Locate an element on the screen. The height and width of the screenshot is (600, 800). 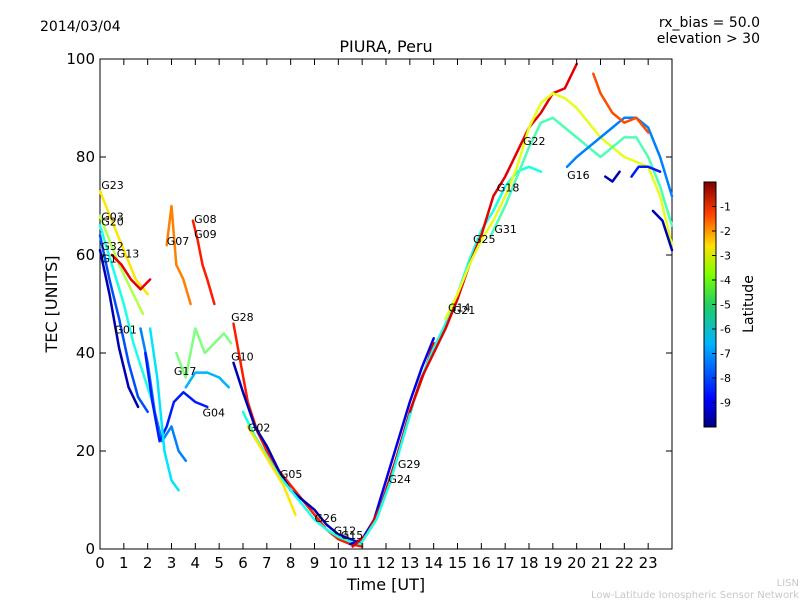
satellite-label-g02: G02 is located at coordinates (259, 427).